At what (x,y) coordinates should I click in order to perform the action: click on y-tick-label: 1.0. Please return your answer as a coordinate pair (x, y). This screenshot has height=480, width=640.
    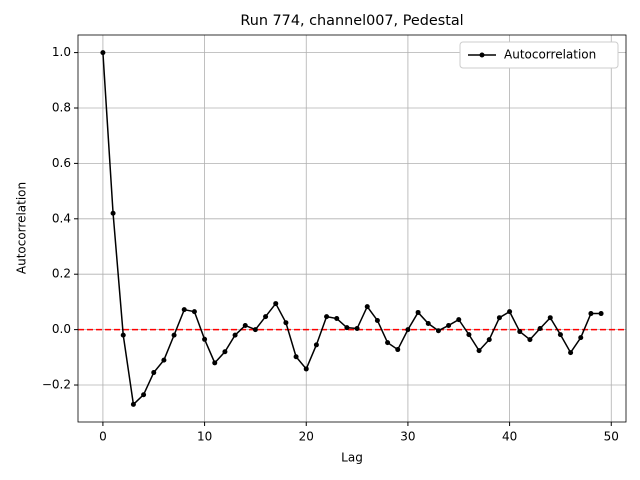
    Looking at the image, I should click on (61, 52).